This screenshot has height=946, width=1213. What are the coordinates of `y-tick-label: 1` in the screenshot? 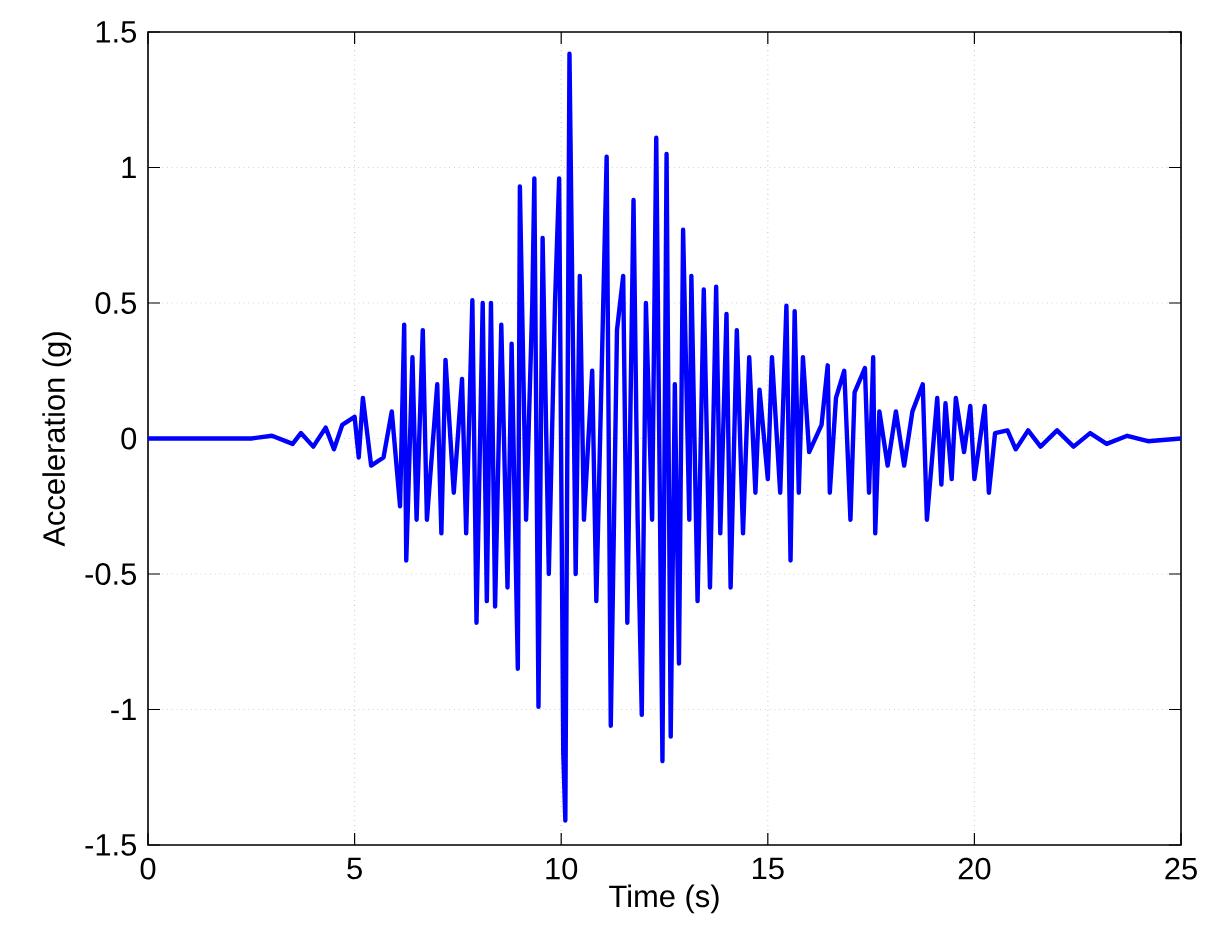 It's located at (129, 167).